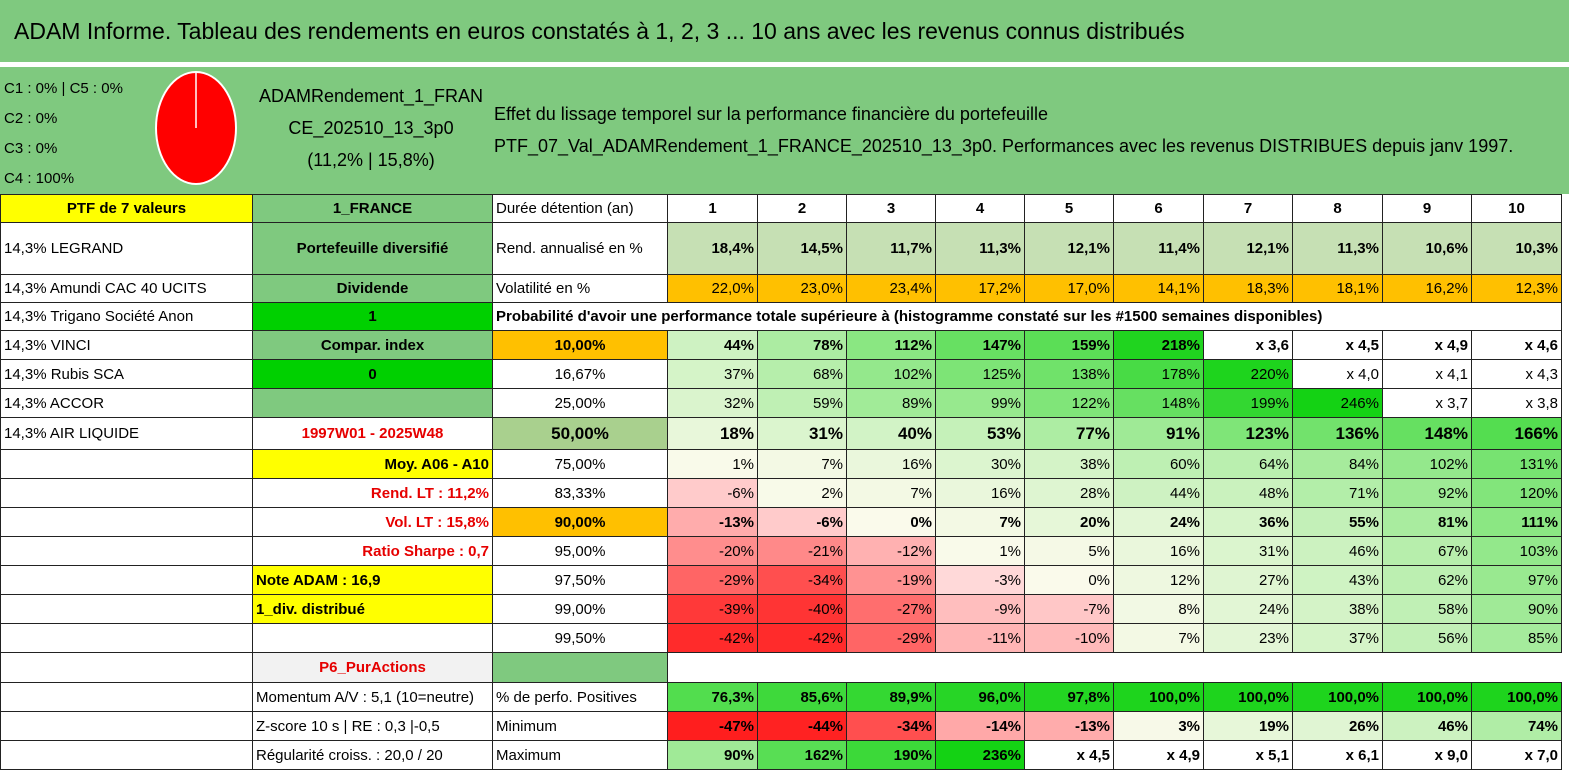 The image size is (1569, 782). What do you see at coordinates (1427, 580) in the screenshot?
I see `percentile-value: 62%` at bounding box center [1427, 580].